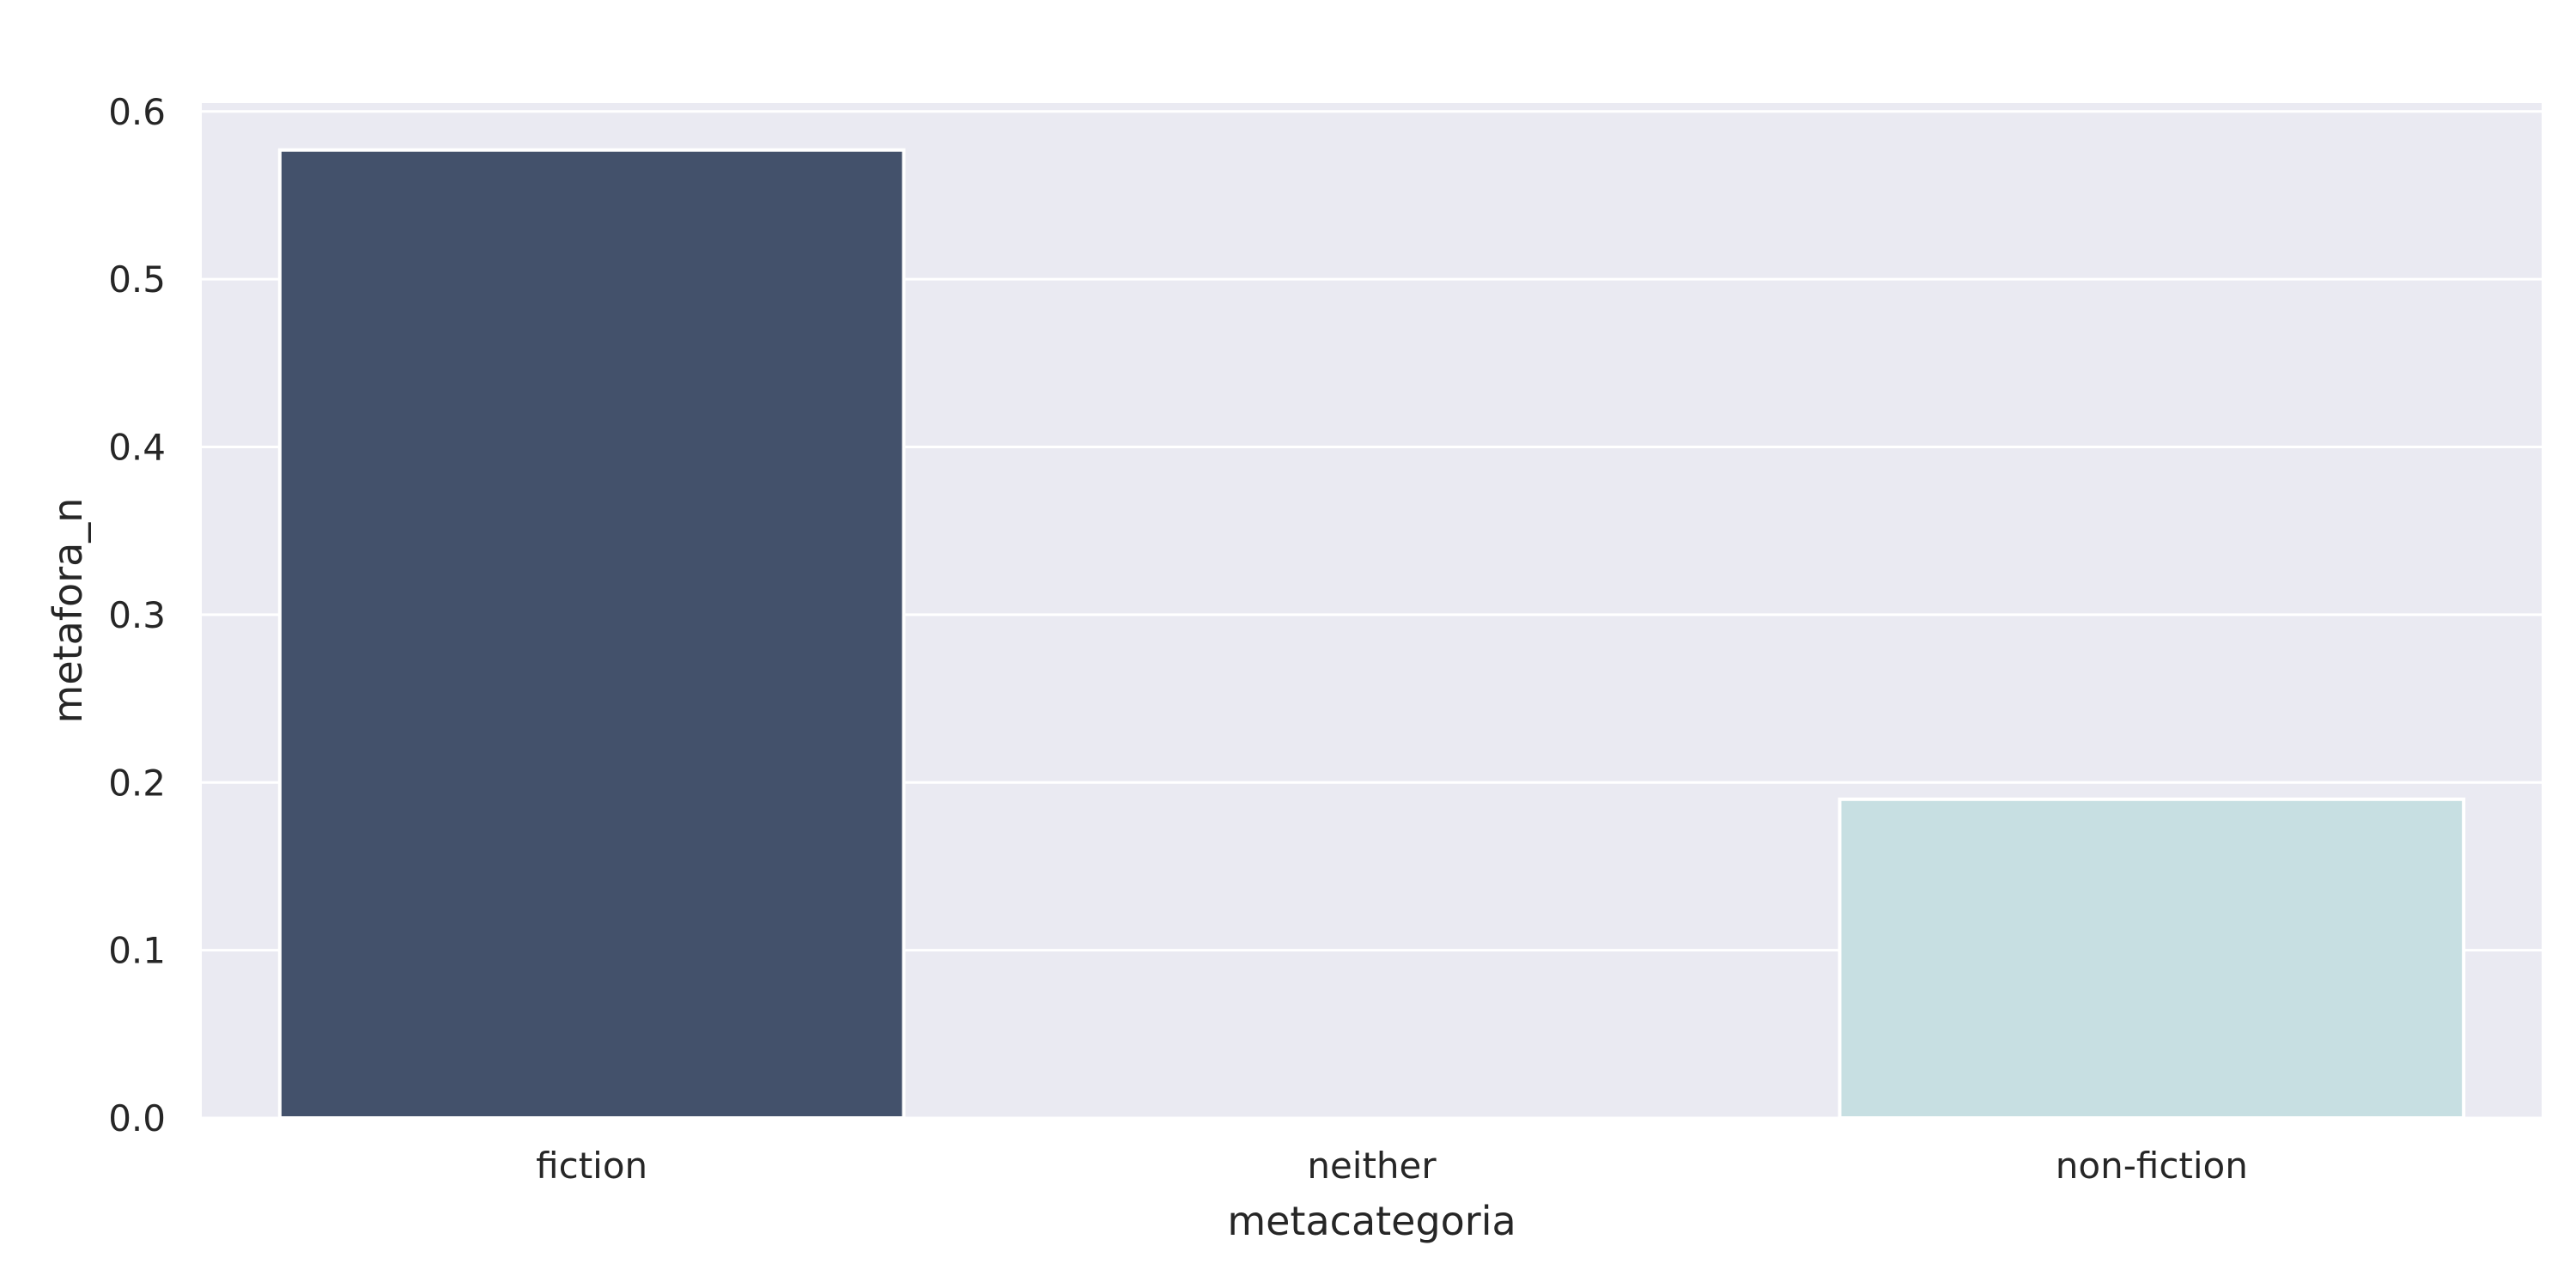 The width and height of the screenshot is (2576, 1288). I want to click on y-tick-label: 0.1, so click(137, 951).